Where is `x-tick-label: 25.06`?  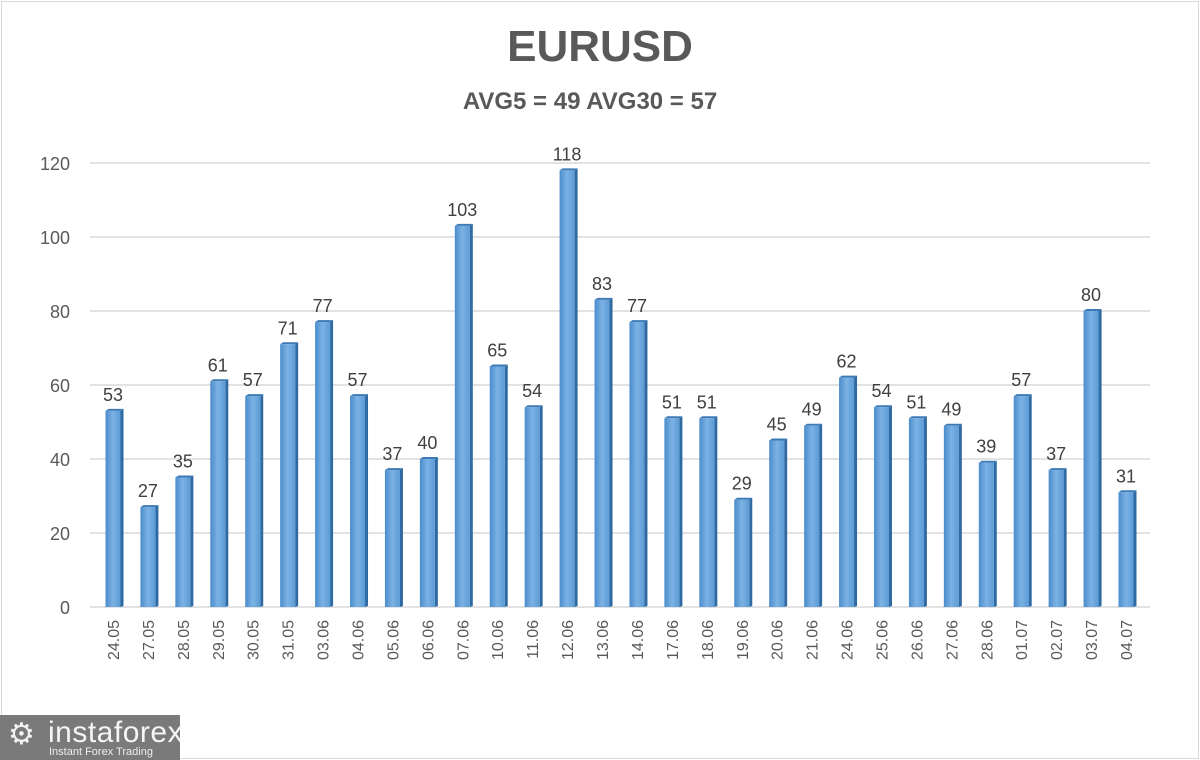
x-tick-label: 25.06 is located at coordinates (882, 640).